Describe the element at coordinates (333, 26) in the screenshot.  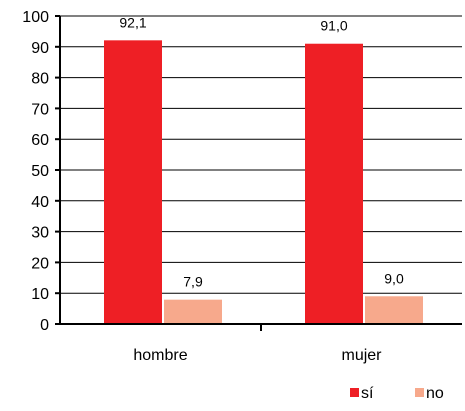
I see `data-label: 91,0` at that location.